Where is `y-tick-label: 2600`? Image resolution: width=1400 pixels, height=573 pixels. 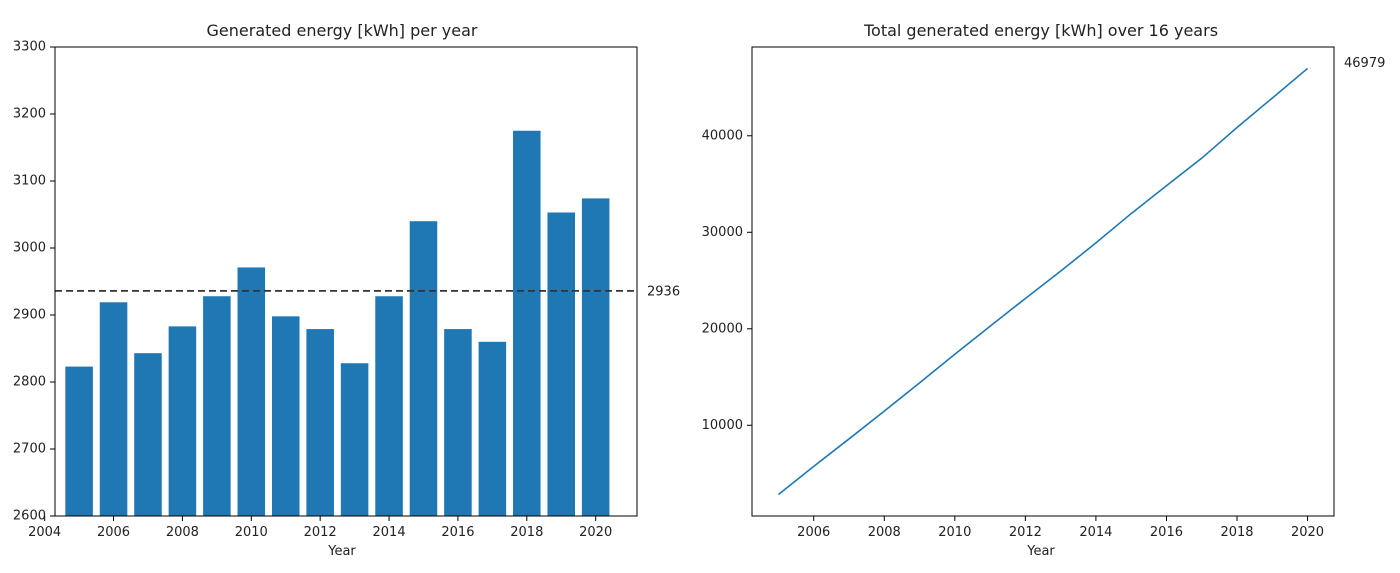
y-tick-label: 2600 is located at coordinates (29, 516).